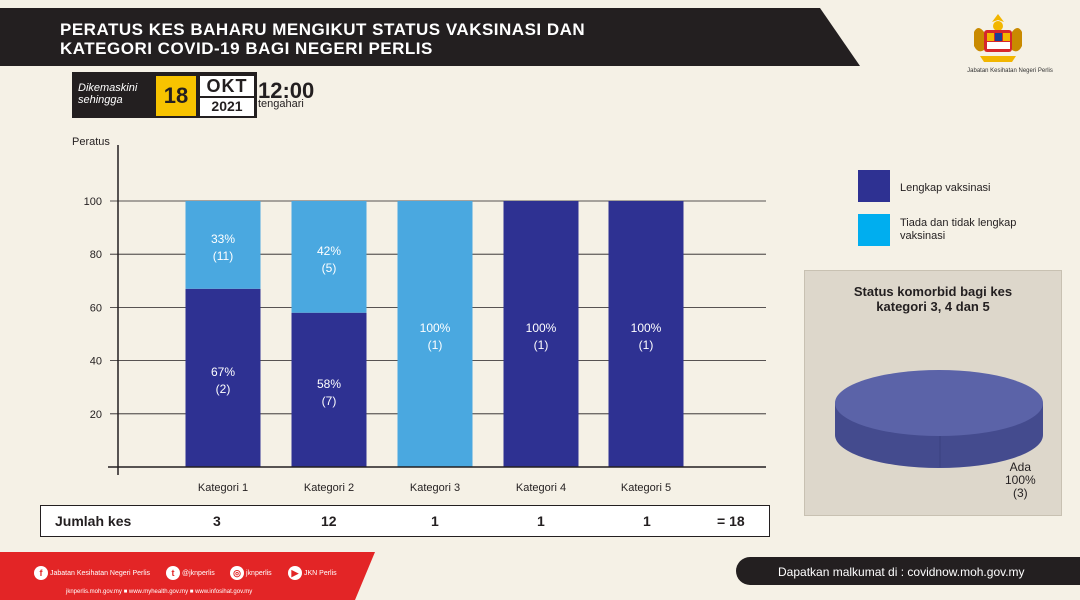 The width and height of the screenshot is (1080, 600). Describe the element at coordinates (945, 188) in the screenshot. I see `legend-label: Lengkap vaksinasi` at that location.